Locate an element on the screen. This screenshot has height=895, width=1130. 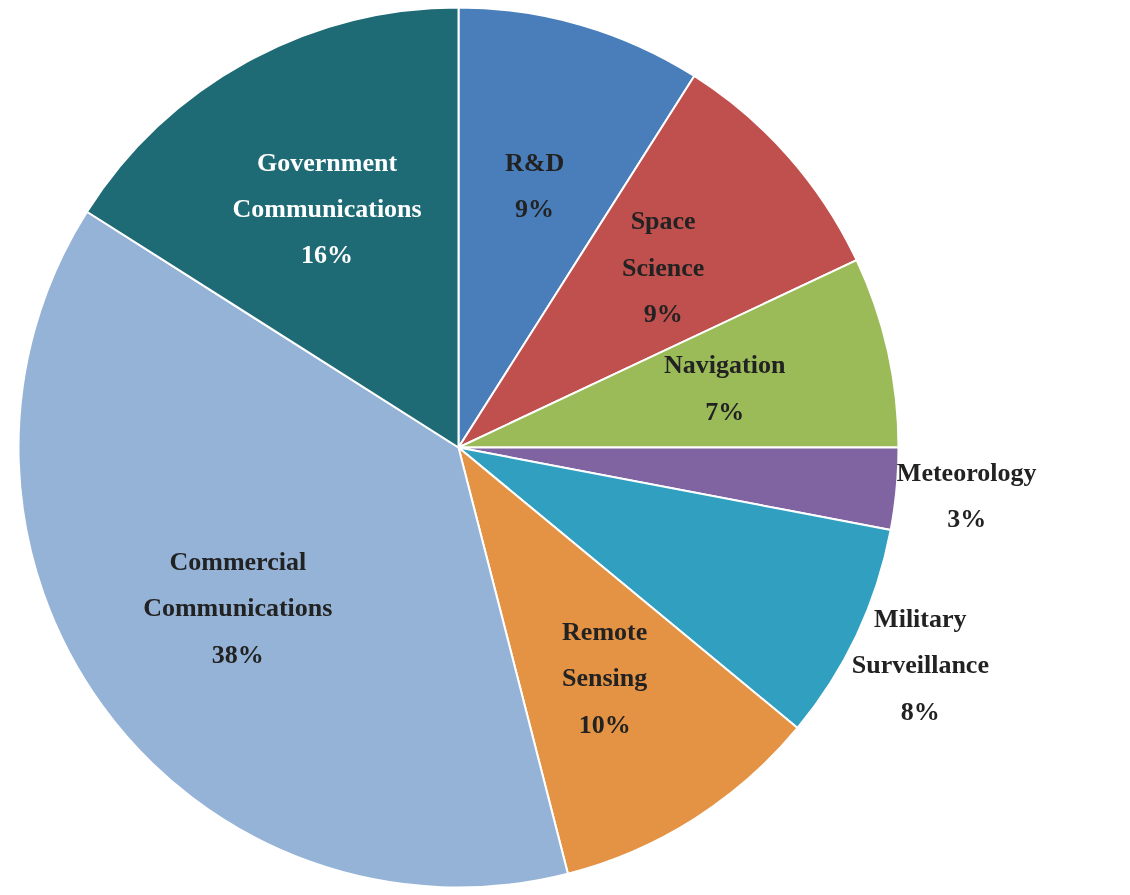
slice-label: Space Science is located at coordinates (663, 244).